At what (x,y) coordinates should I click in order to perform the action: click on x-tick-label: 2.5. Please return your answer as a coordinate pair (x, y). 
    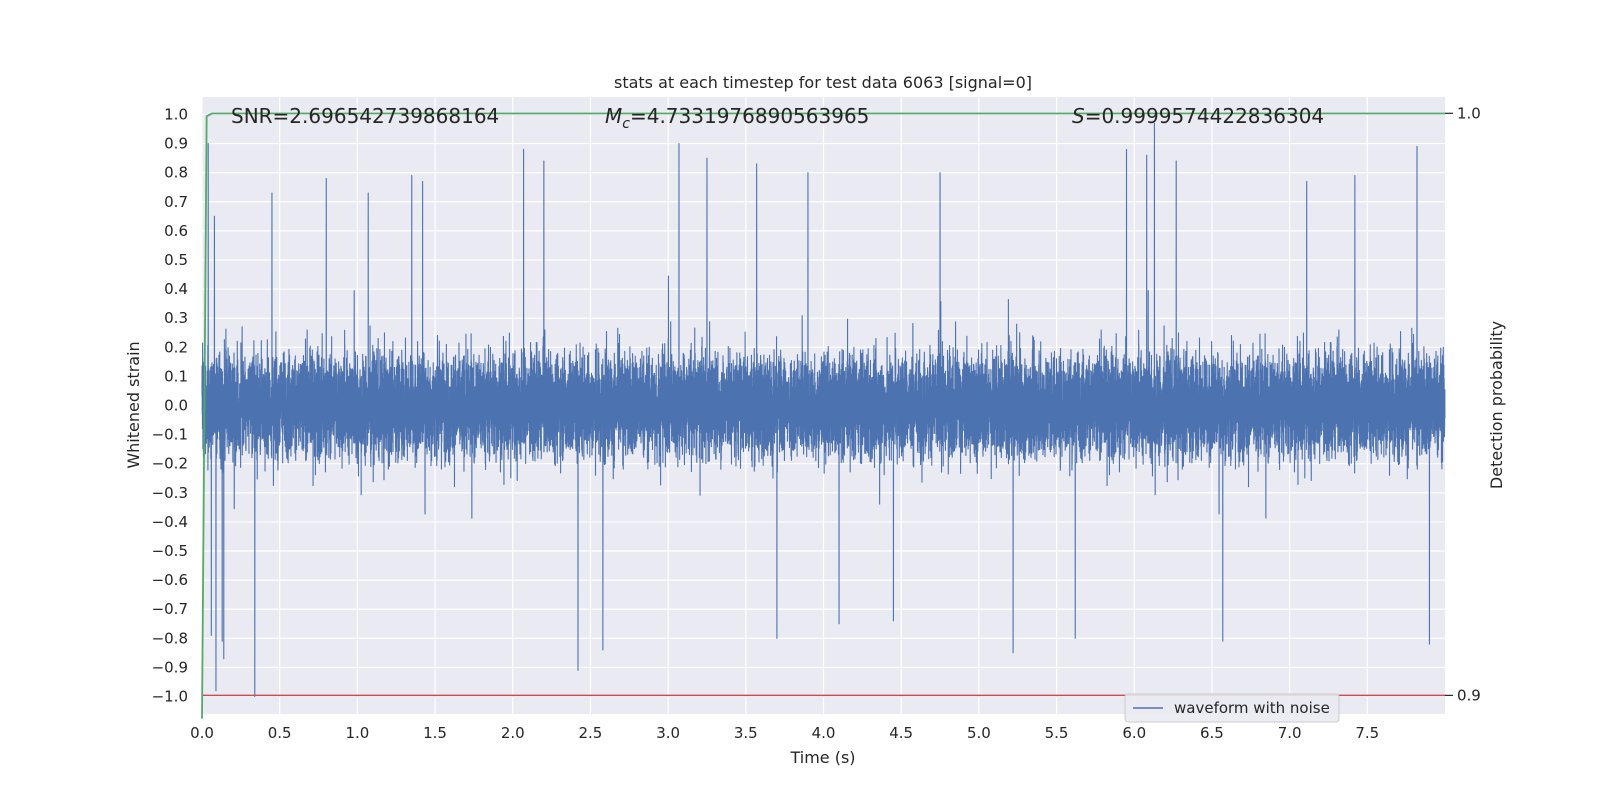
    Looking at the image, I should click on (591, 733).